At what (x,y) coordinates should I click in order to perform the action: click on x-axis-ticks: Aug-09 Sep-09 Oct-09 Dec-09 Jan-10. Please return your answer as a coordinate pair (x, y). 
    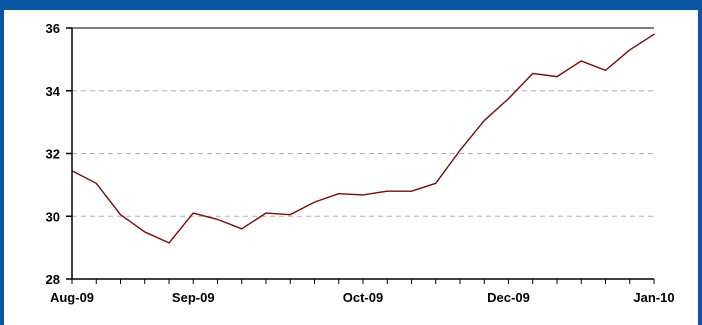
    Looking at the image, I should click on (362, 292).